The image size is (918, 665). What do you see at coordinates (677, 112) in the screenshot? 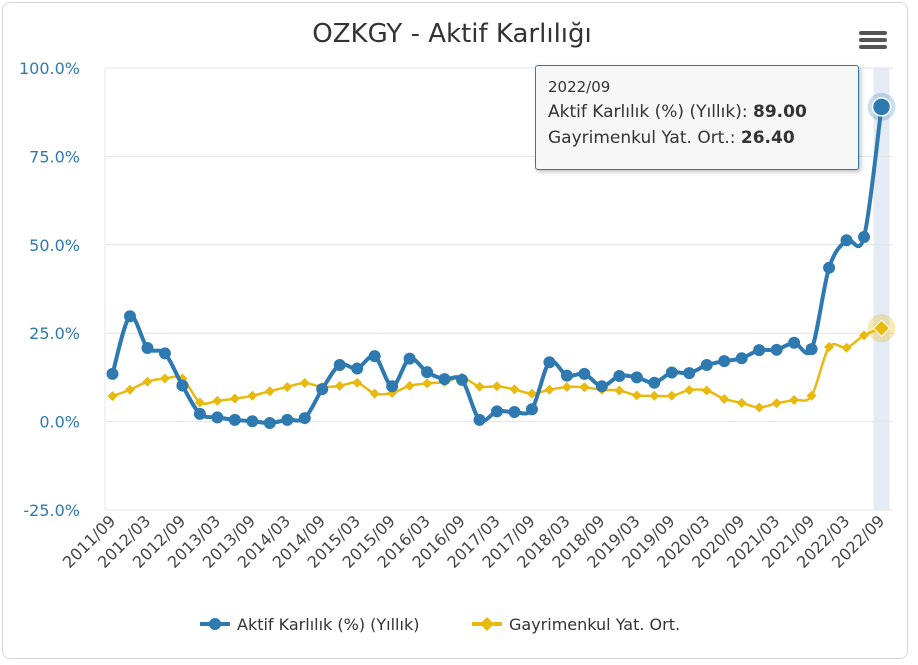
I see `tooltip-row-series-1: Aktif Karlılık (%) (Yıllık): 89.00` at bounding box center [677, 112].